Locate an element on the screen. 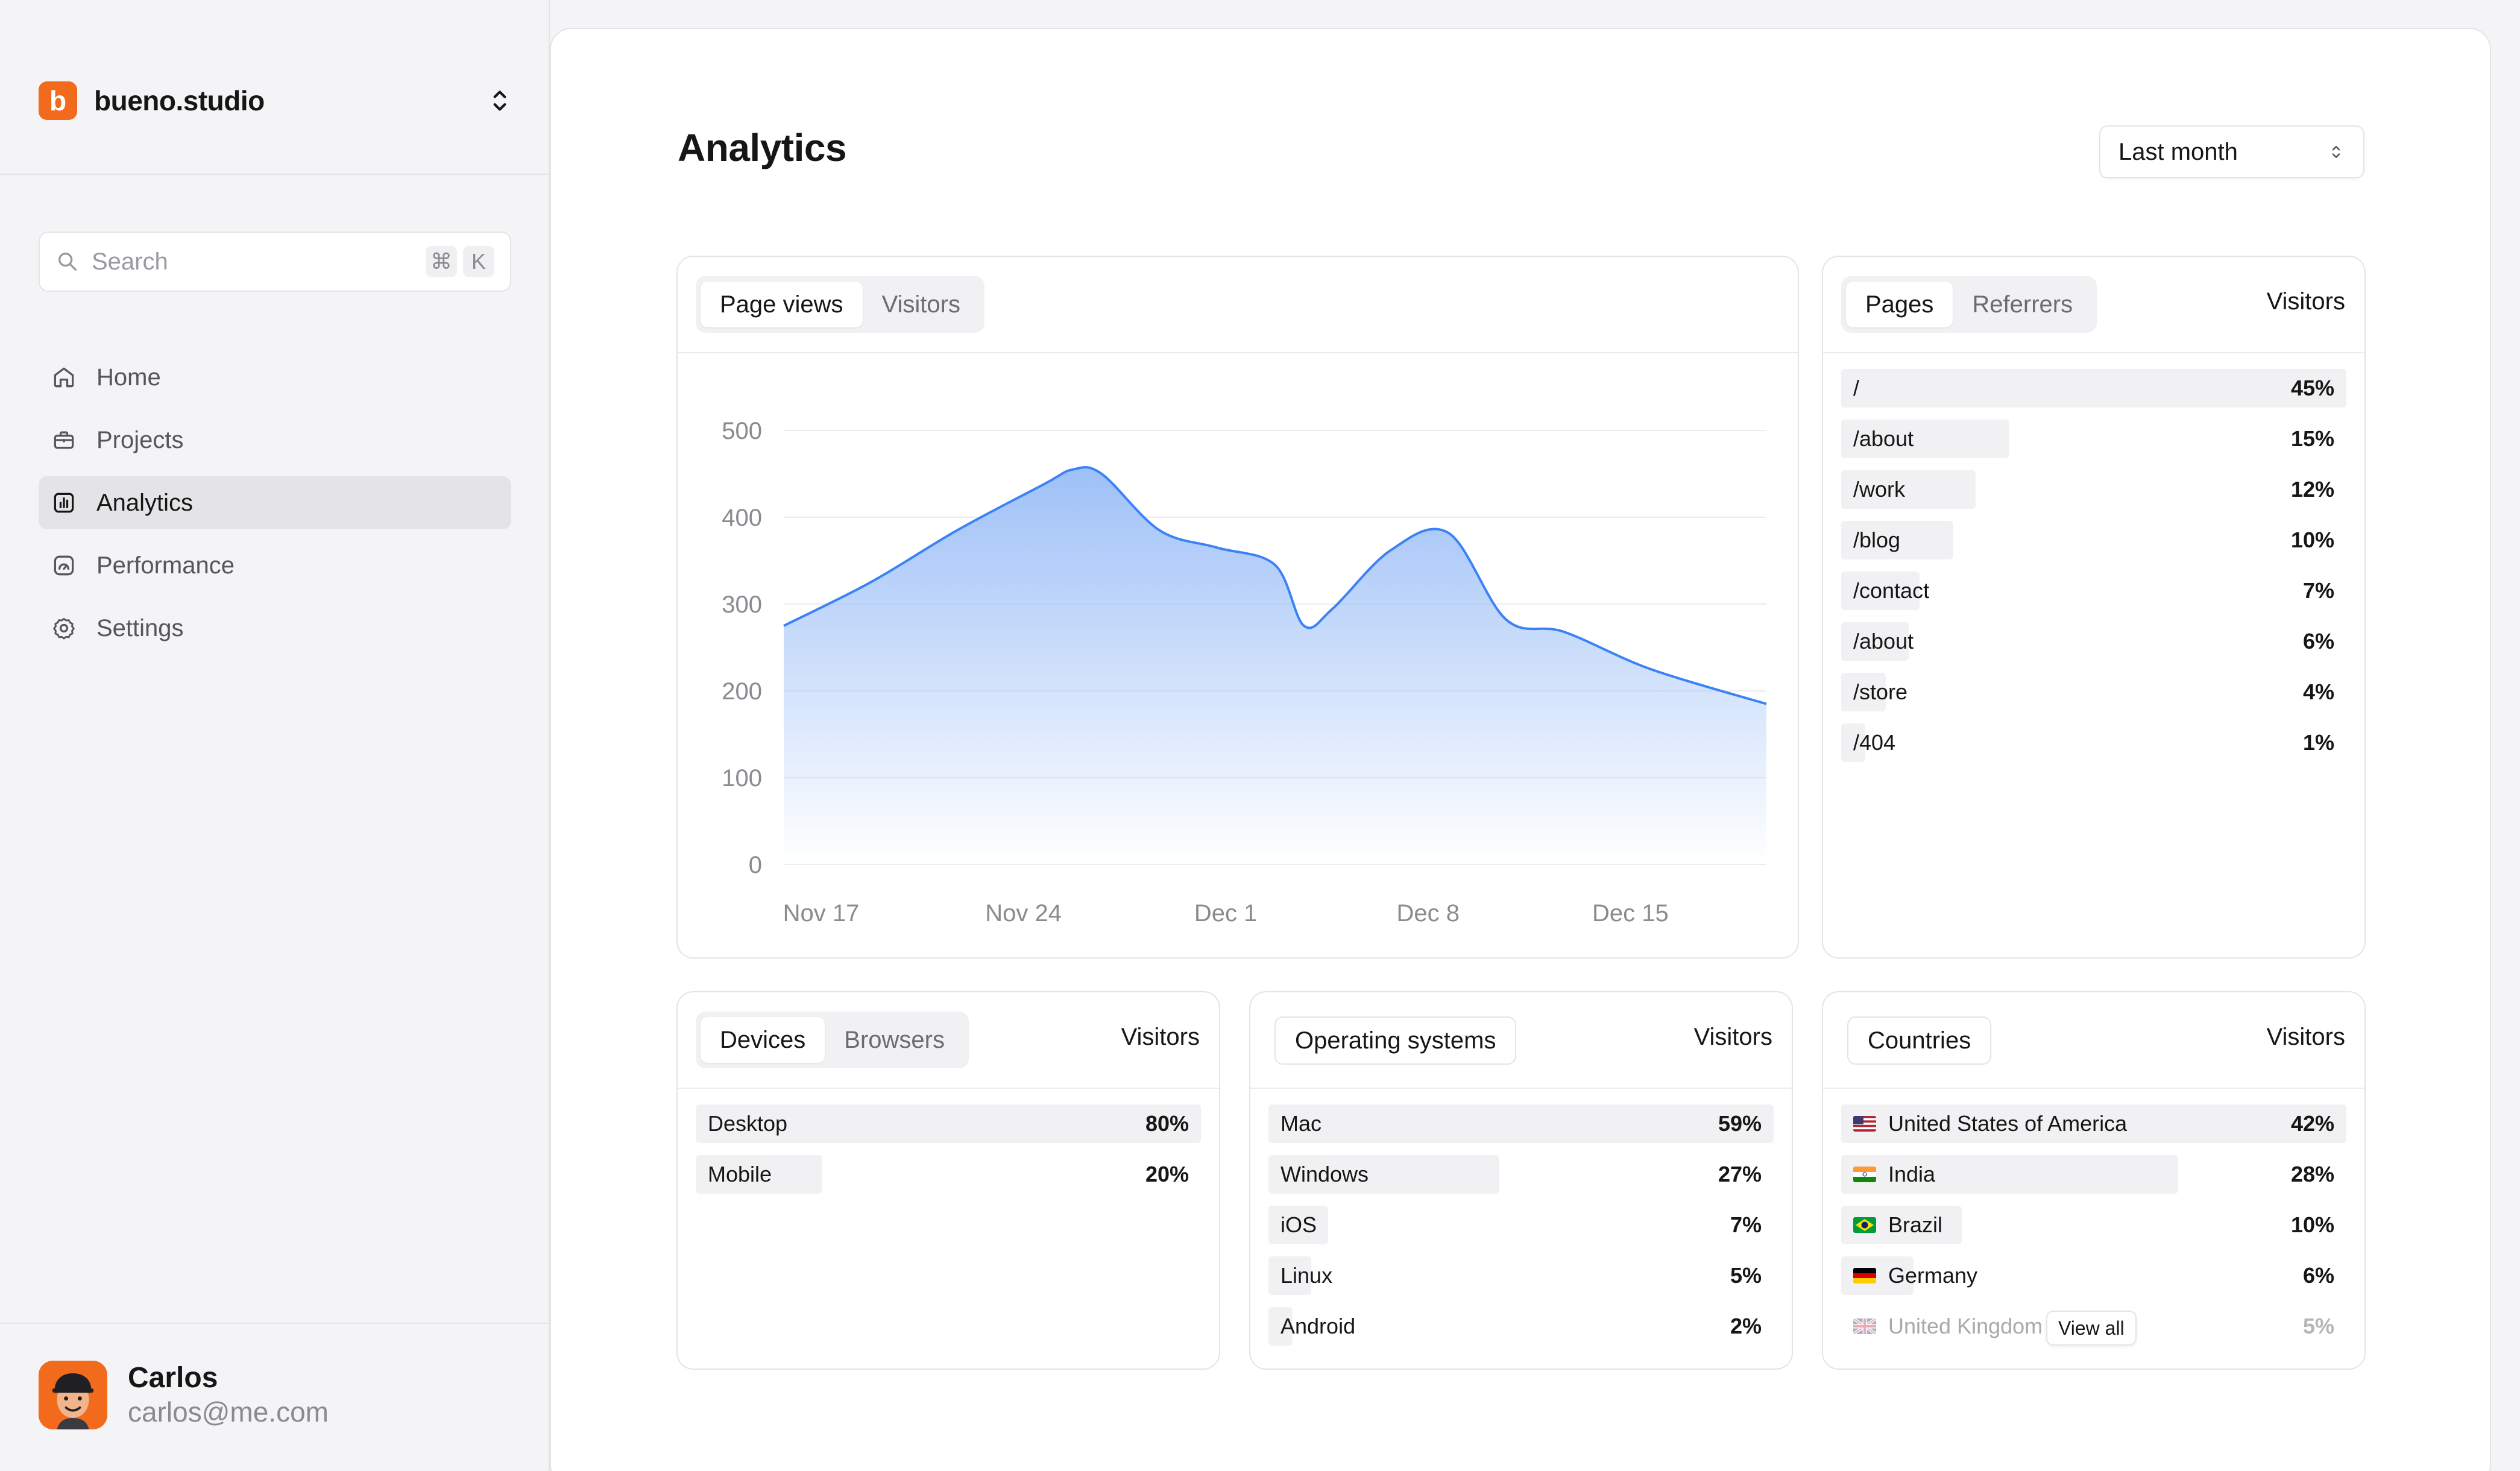  view-all-button: View all is located at coordinates (2092, 1329).